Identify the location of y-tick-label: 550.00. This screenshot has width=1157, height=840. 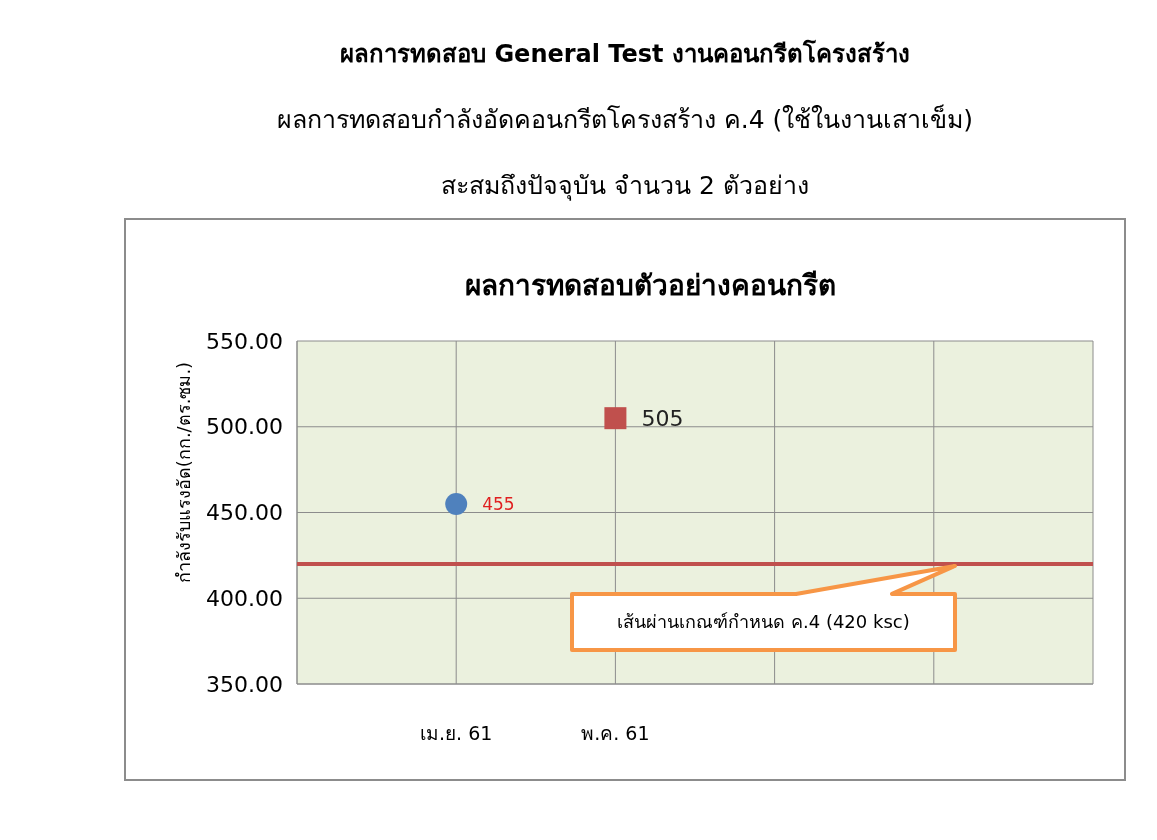
(244, 341).